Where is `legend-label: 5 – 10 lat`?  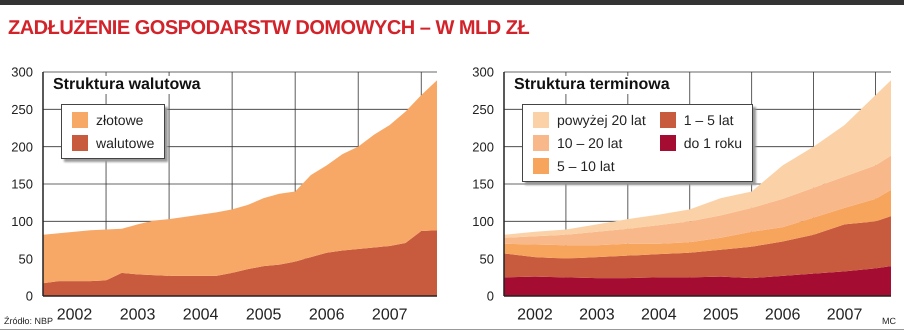 legend-label: 5 – 10 lat is located at coordinates (586, 166).